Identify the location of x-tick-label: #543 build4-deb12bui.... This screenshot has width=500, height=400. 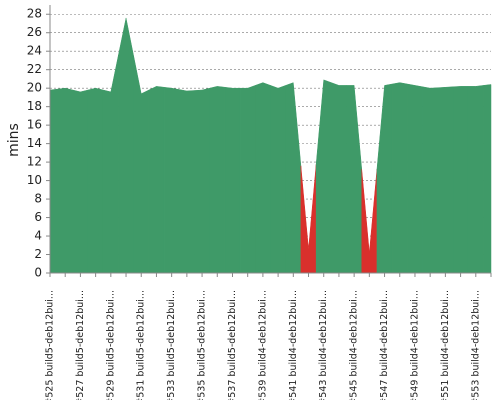
(323, 345).